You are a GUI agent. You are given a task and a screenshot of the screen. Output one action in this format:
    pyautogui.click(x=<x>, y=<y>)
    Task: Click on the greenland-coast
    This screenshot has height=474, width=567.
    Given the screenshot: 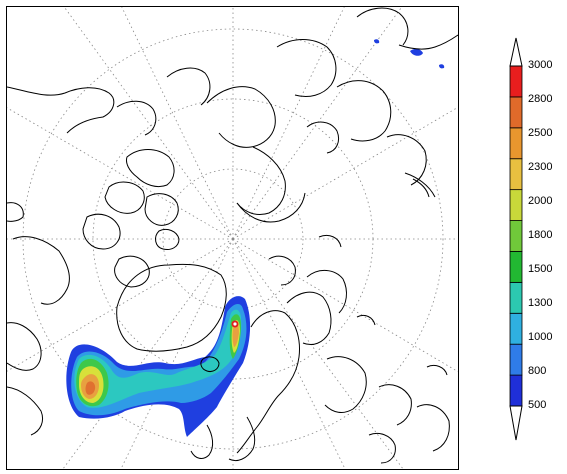 What is the action you would take?
    pyautogui.click(x=171, y=307)
    